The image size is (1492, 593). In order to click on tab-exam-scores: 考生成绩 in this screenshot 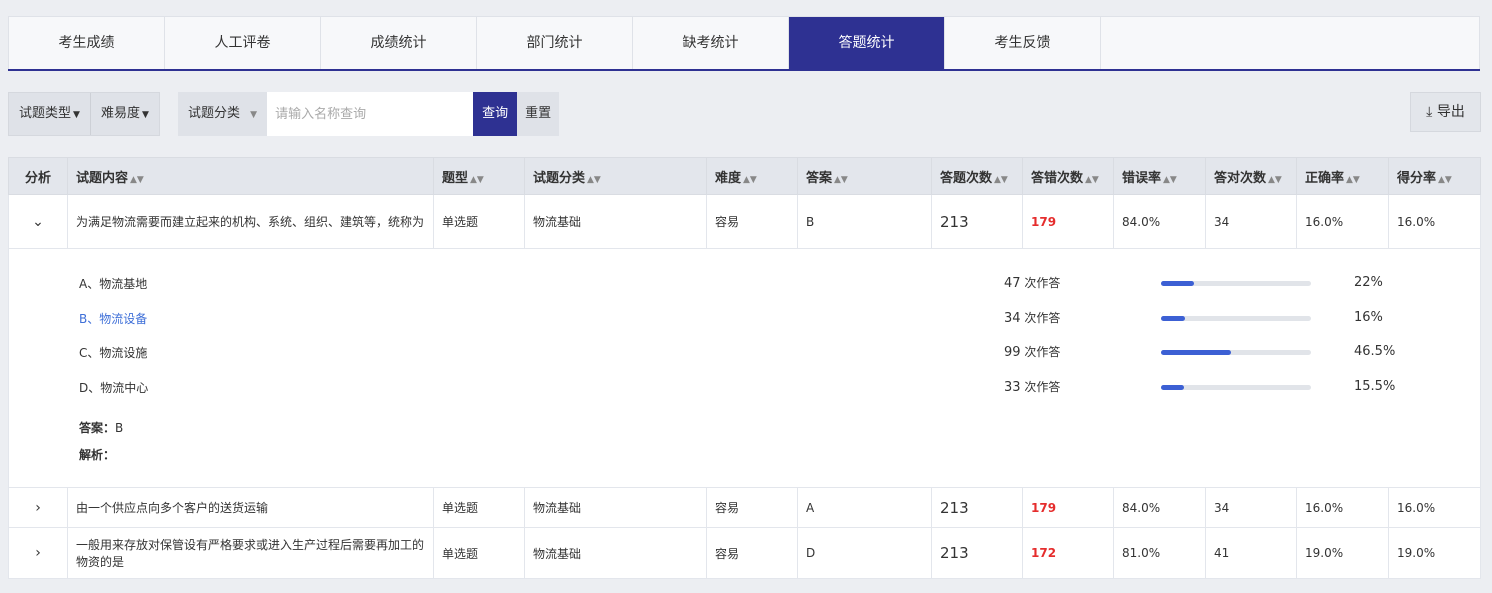, I will do `click(87, 43)`.